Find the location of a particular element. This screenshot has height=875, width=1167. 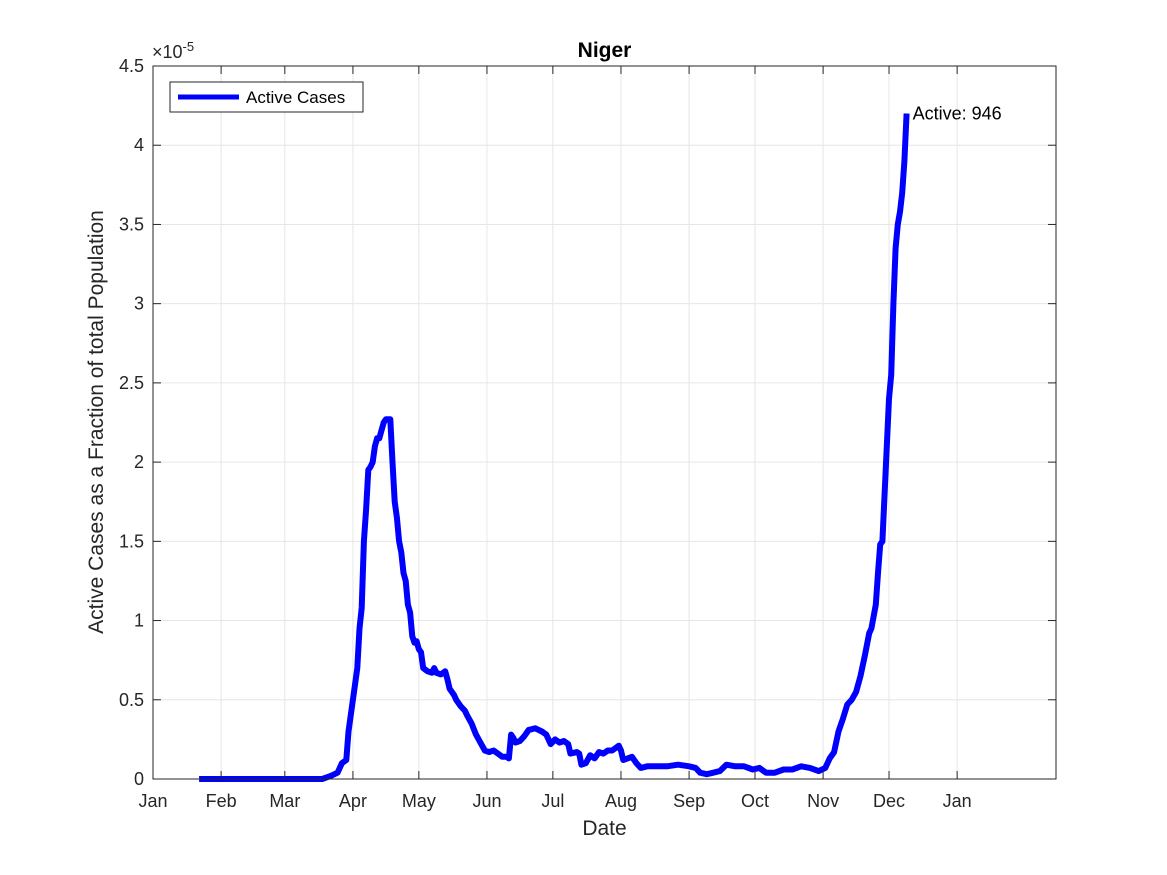

x-tick-label: Mar is located at coordinates (284, 801).